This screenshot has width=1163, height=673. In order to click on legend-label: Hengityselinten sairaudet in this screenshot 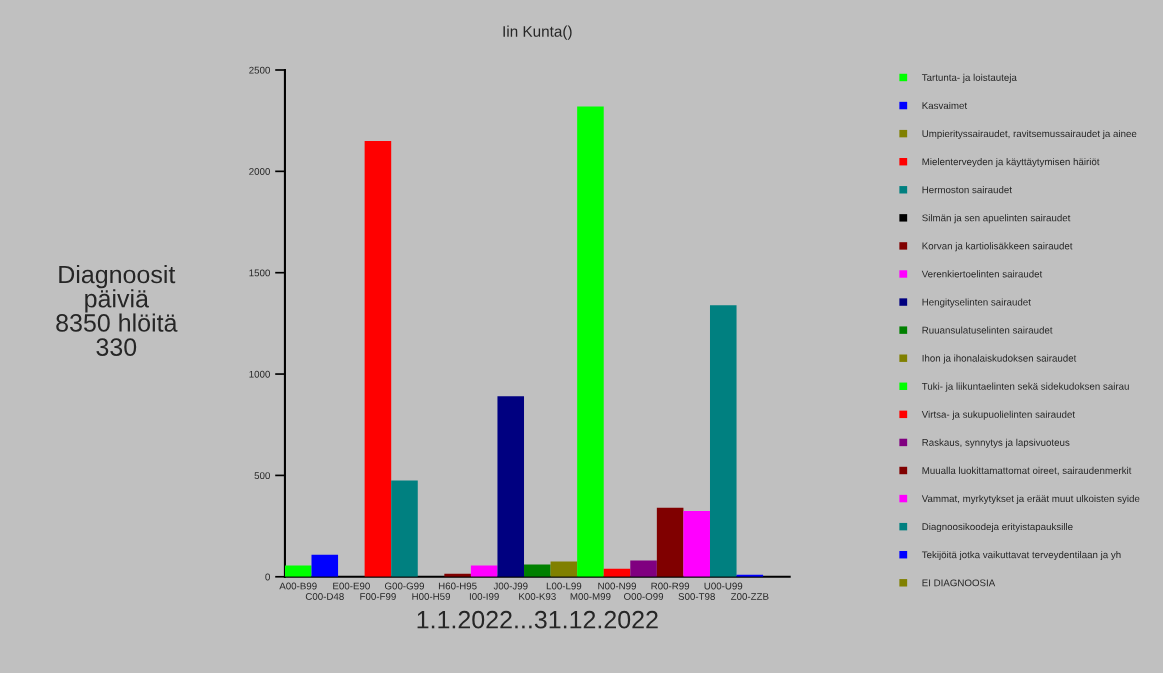, I will do `click(976, 303)`.